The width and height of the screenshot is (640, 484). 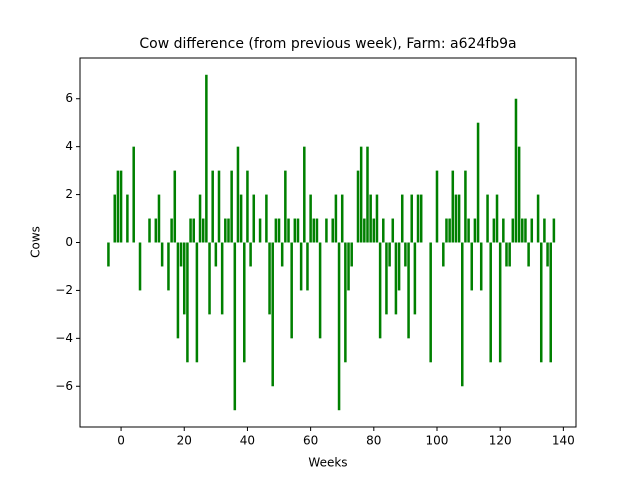 I want to click on x-tick-label: 40, so click(x=247, y=441).